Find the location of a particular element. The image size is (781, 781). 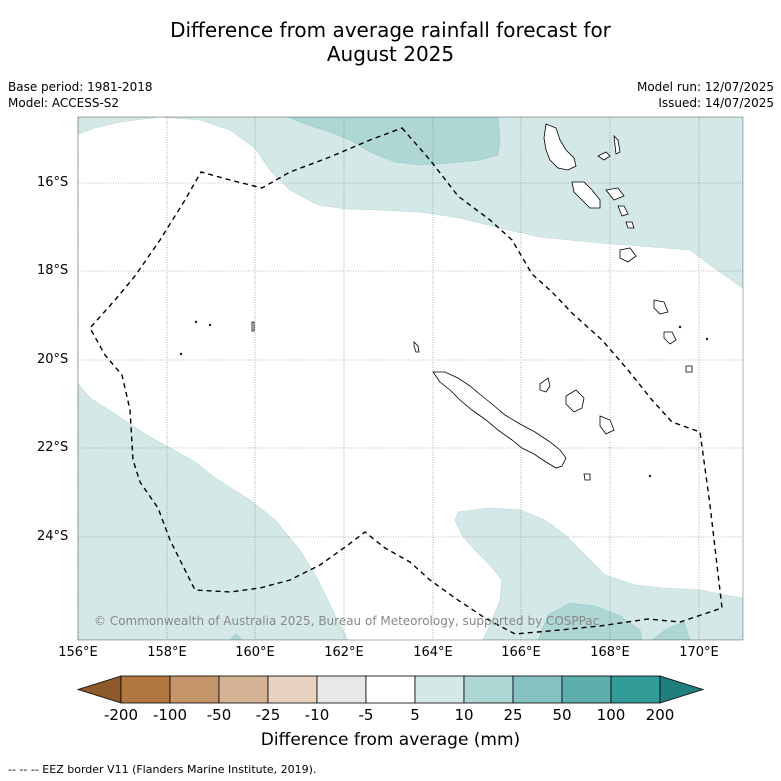

lon-label-160e: 160°E is located at coordinates (255, 652).